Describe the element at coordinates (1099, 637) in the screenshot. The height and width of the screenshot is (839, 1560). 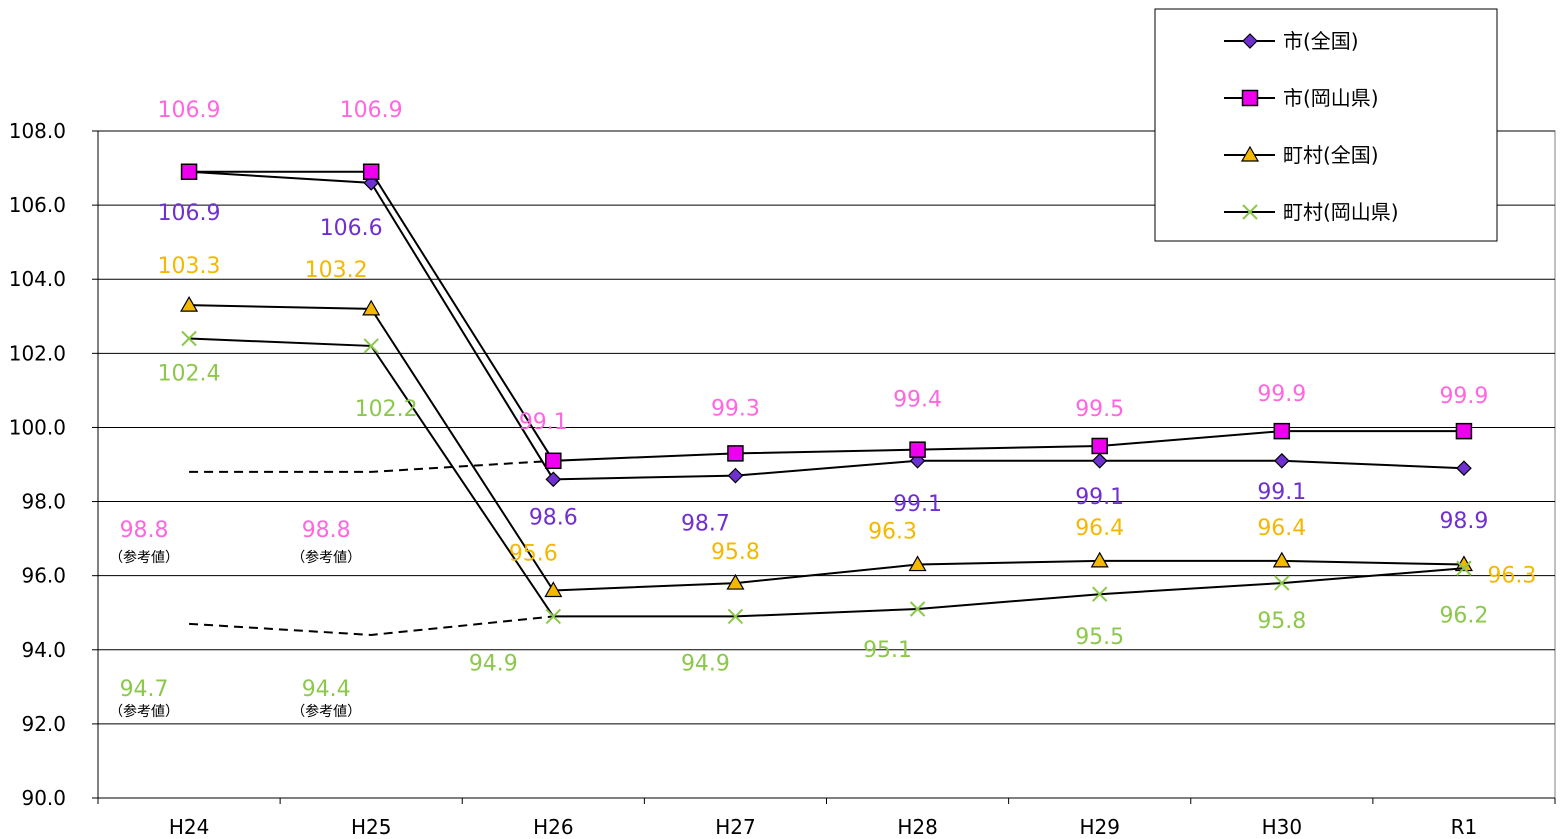
I see `data-label: 95.5` at that location.